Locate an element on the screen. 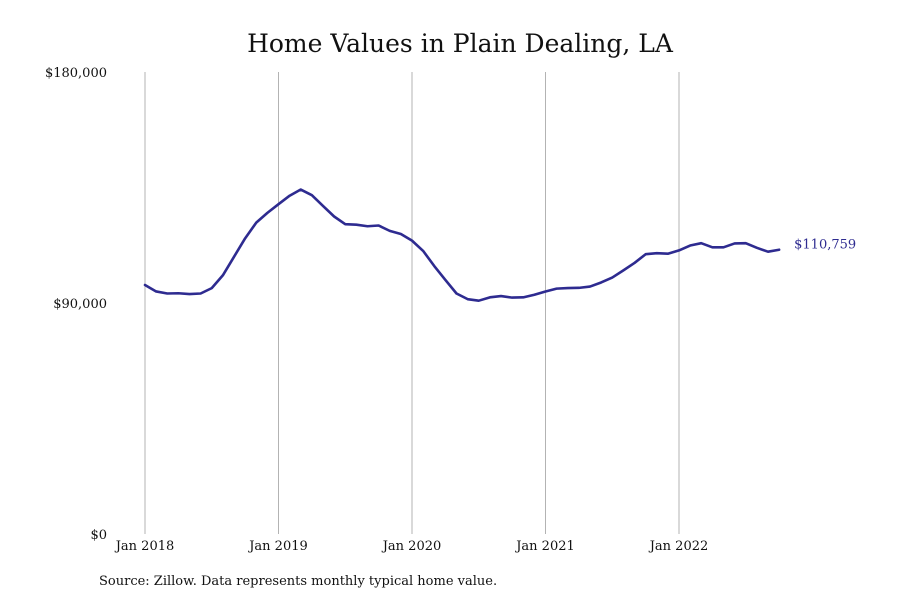  x-tick-label: Jan 2018 is located at coordinates (144, 546).